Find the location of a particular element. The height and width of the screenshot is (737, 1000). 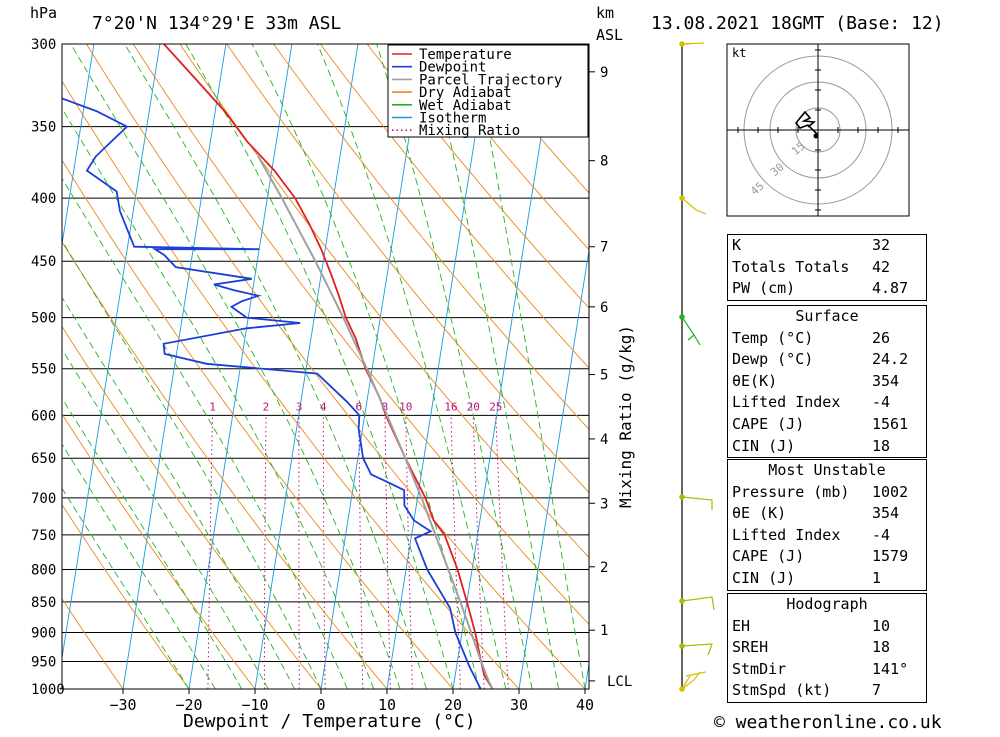

mixing-ratio-label: 4 is located at coordinates (323, 406).